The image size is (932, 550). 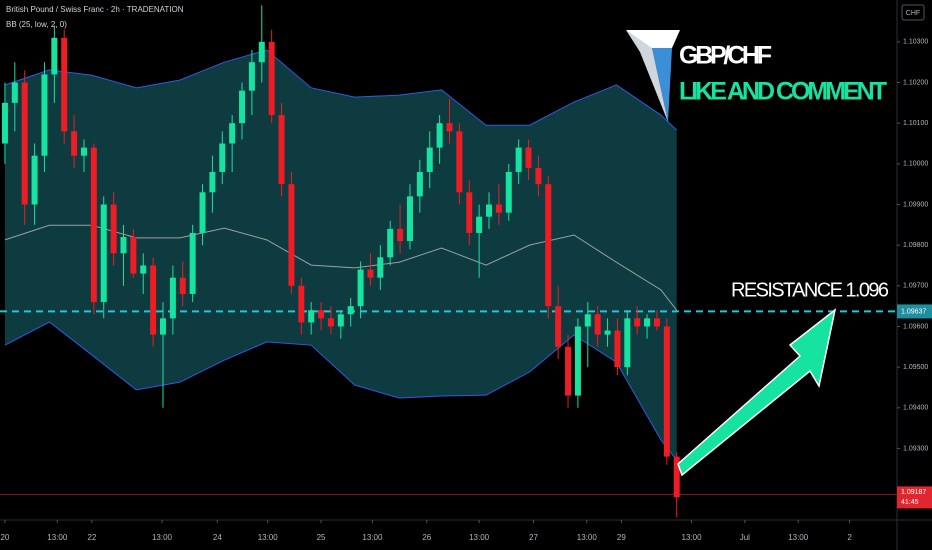 What do you see at coordinates (915, 123) in the screenshot?
I see `y-tick-label: 1.10100` at bounding box center [915, 123].